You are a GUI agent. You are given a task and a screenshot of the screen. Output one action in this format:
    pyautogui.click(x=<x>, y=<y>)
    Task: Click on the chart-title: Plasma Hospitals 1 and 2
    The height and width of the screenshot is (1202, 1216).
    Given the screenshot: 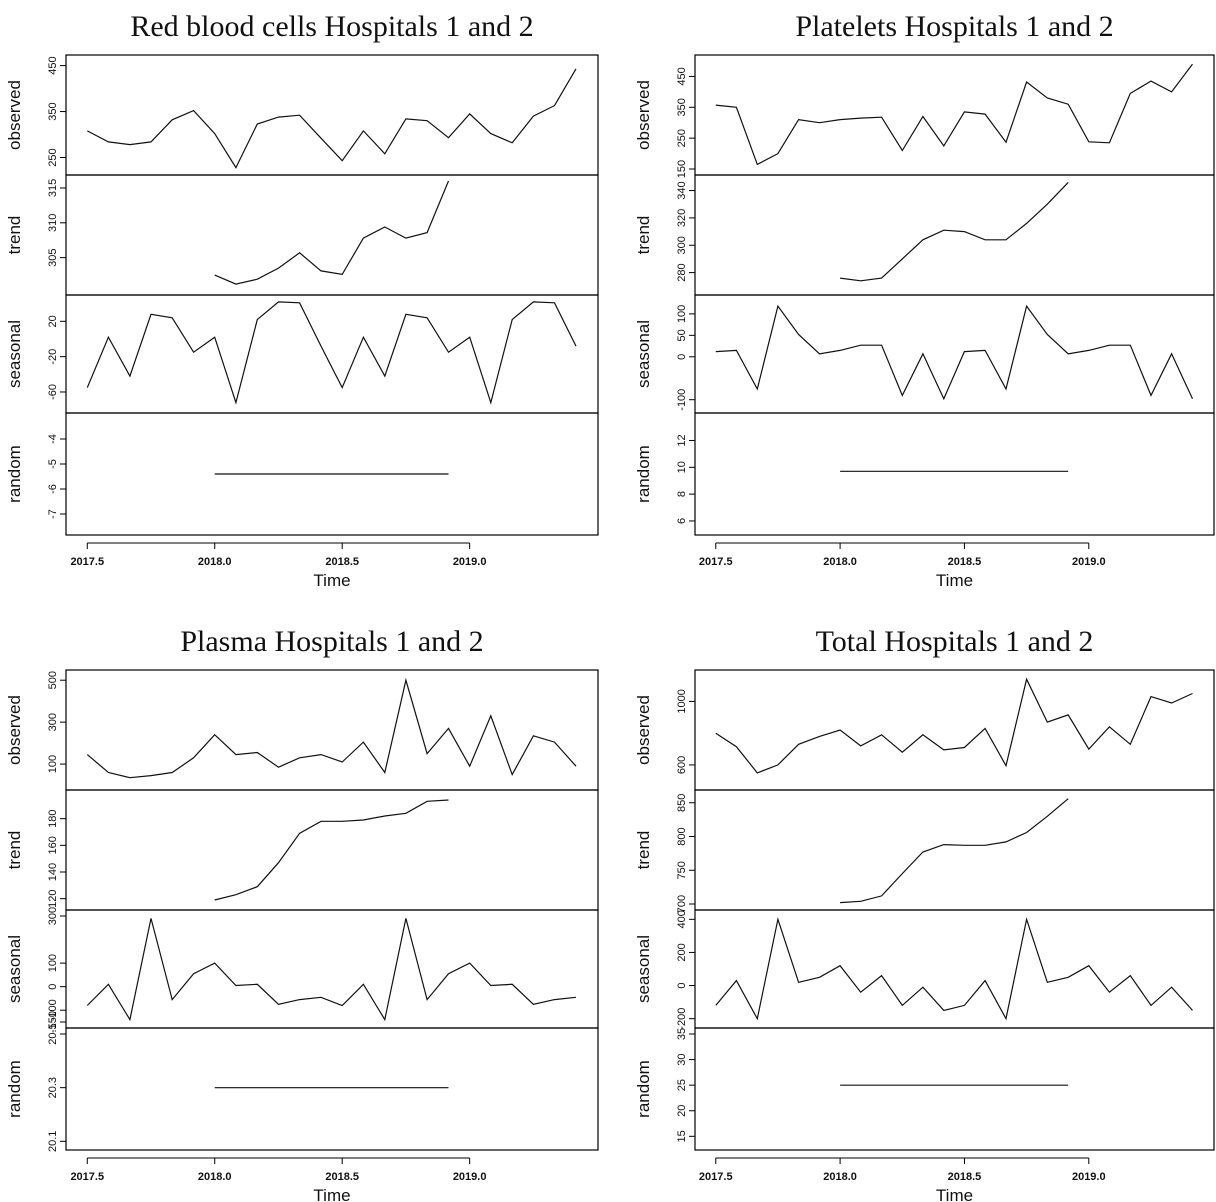 What is the action you would take?
    pyautogui.click(x=331, y=641)
    